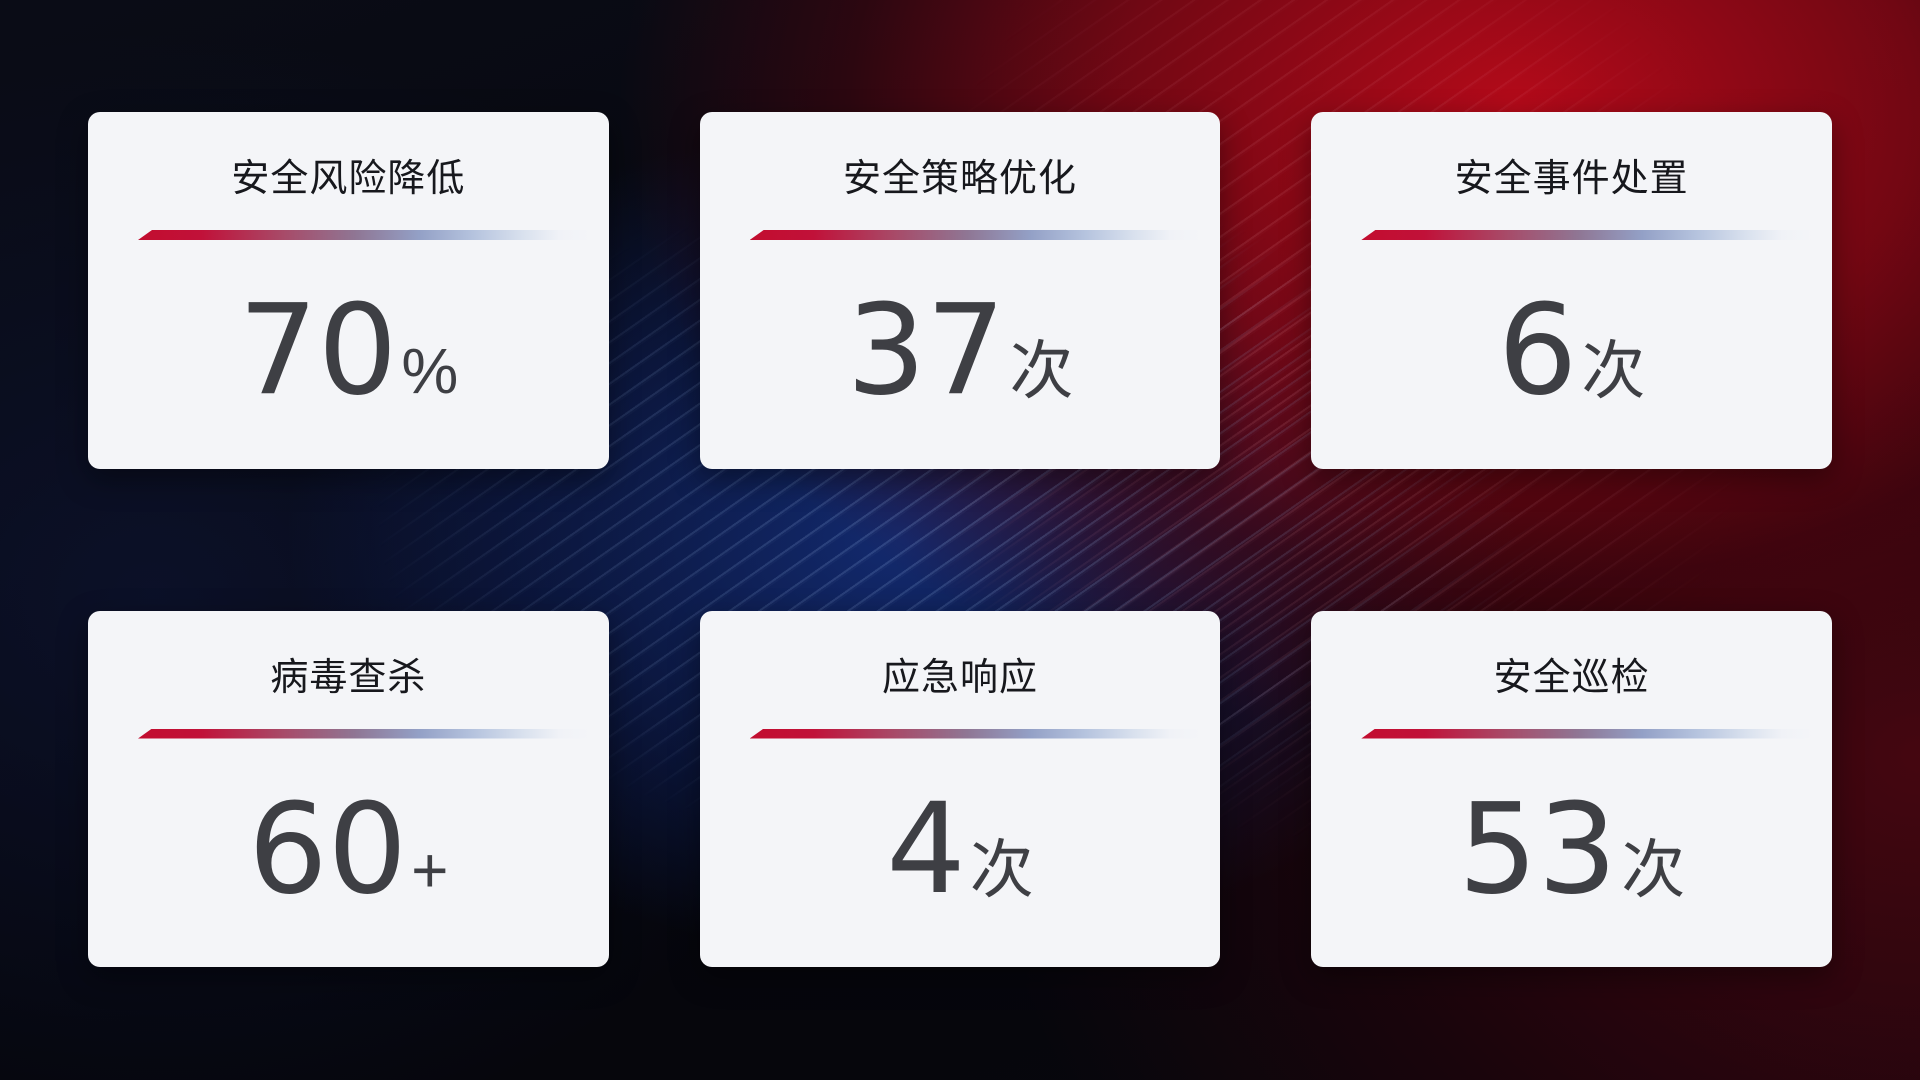 The image size is (1920, 1080). What do you see at coordinates (1538, 849) in the screenshot?
I see `stat-value: 53` at bounding box center [1538, 849].